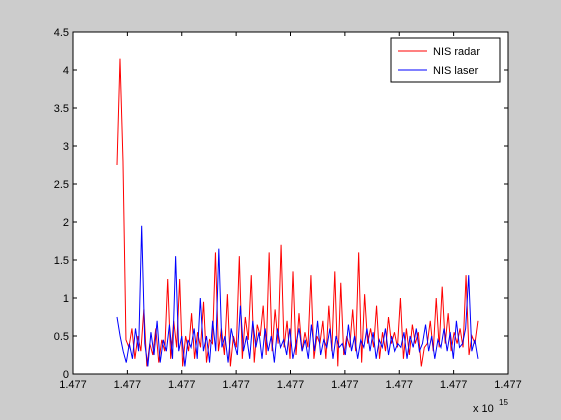 This screenshot has height=420, width=561. I want to click on y-tick-label: 1.5, so click(61, 261).